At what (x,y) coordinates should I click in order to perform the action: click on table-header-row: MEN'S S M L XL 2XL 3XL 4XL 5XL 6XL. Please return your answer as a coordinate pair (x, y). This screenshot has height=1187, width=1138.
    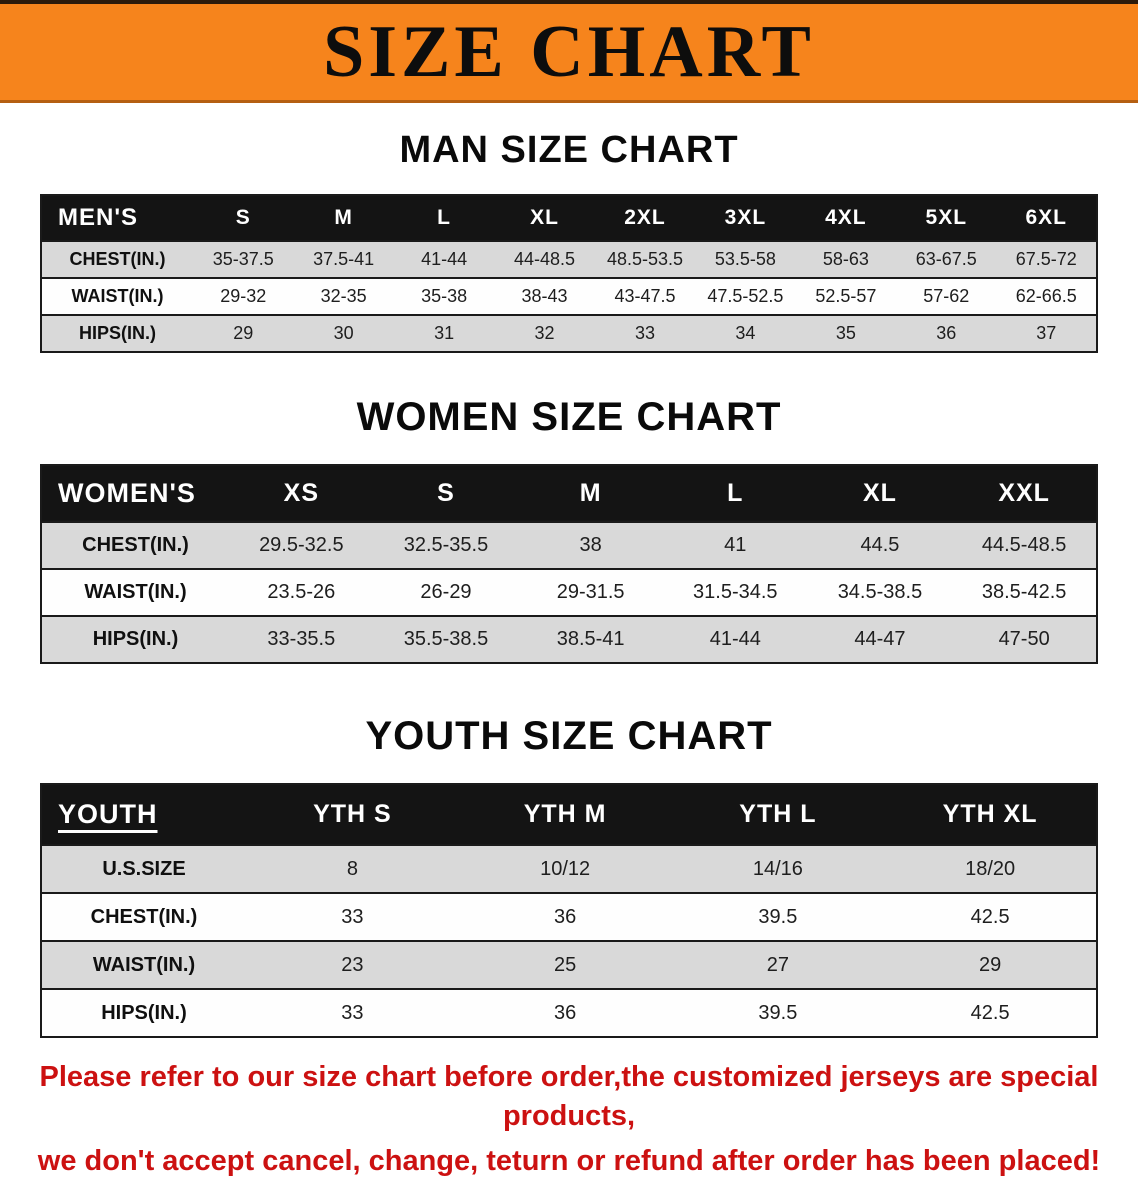
    Looking at the image, I should click on (569, 218).